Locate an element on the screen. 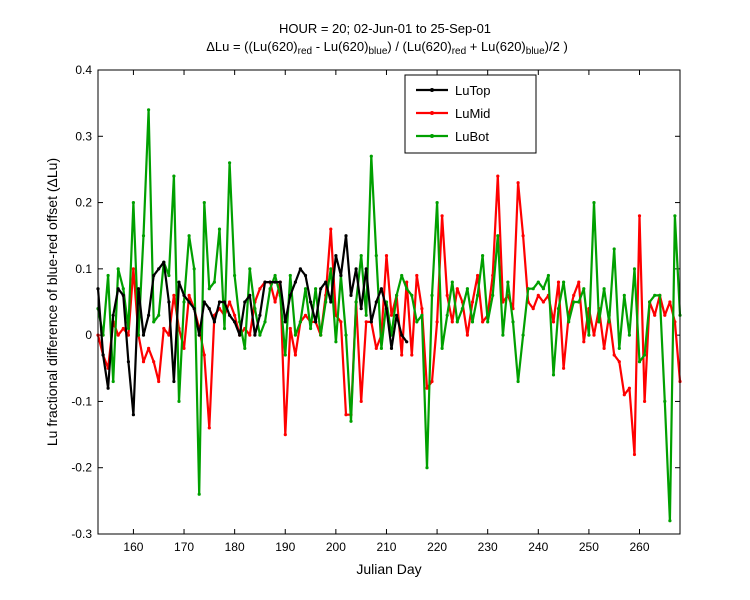  title2-sub2: blue is located at coordinates (377, 51).